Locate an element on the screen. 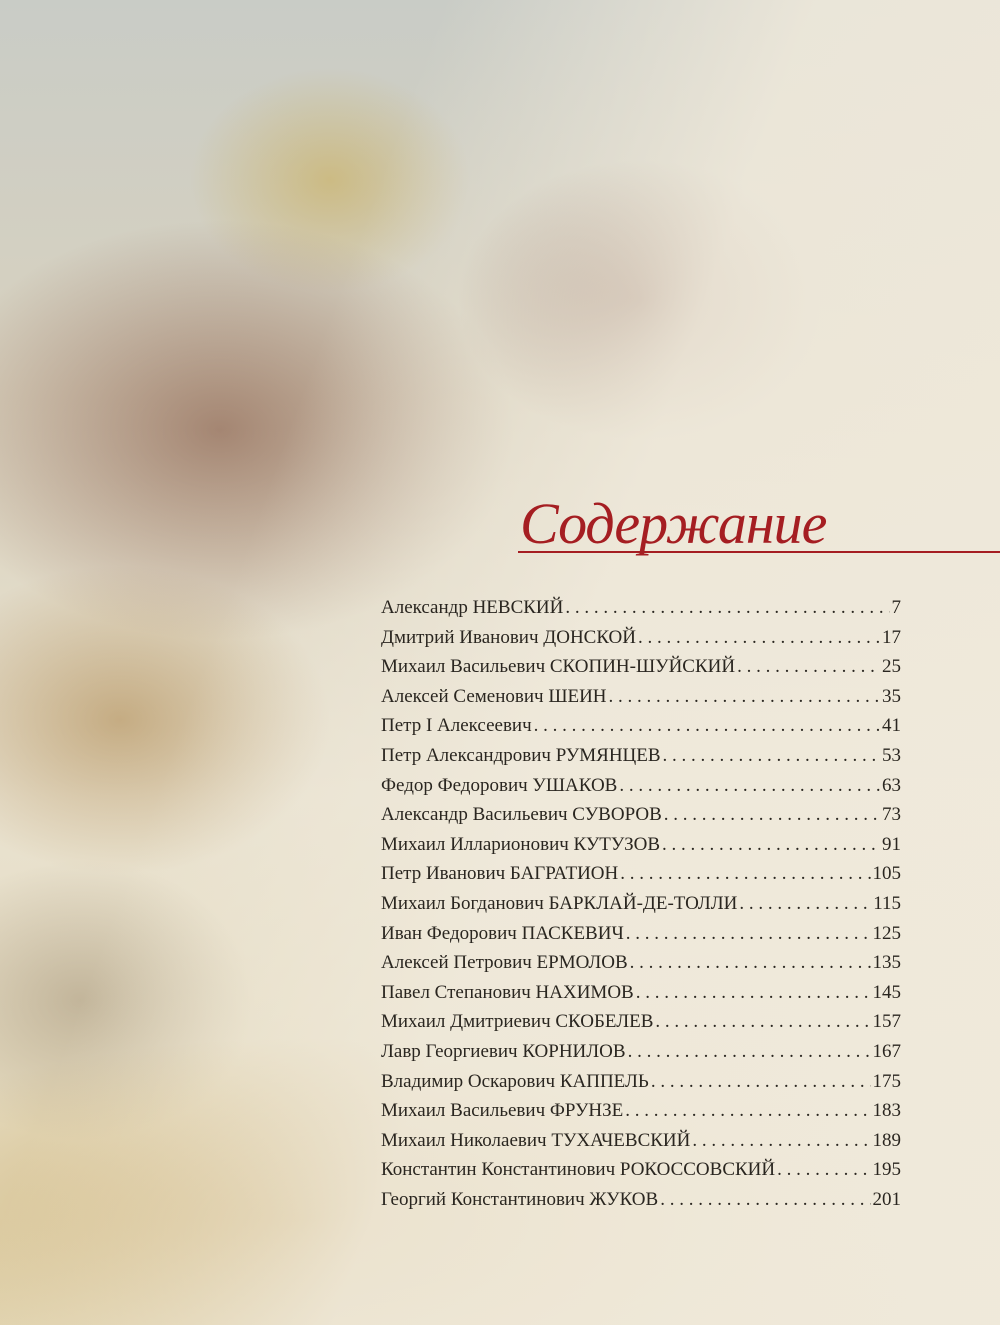 This screenshot has height=1325, width=1000. toc-entry-page: 189 is located at coordinates (887, 1140).